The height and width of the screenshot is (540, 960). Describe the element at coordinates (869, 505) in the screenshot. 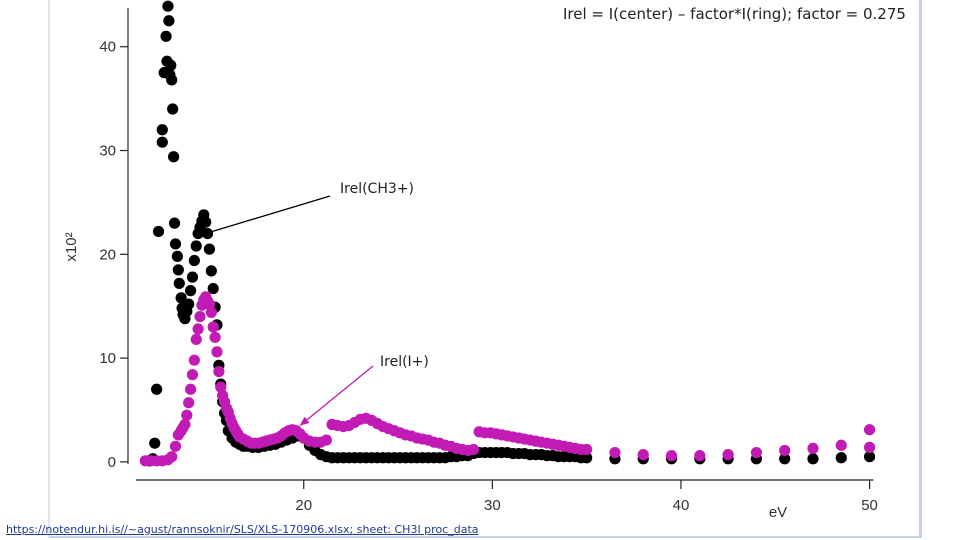

I see `x-tick-label: 50` at that location.